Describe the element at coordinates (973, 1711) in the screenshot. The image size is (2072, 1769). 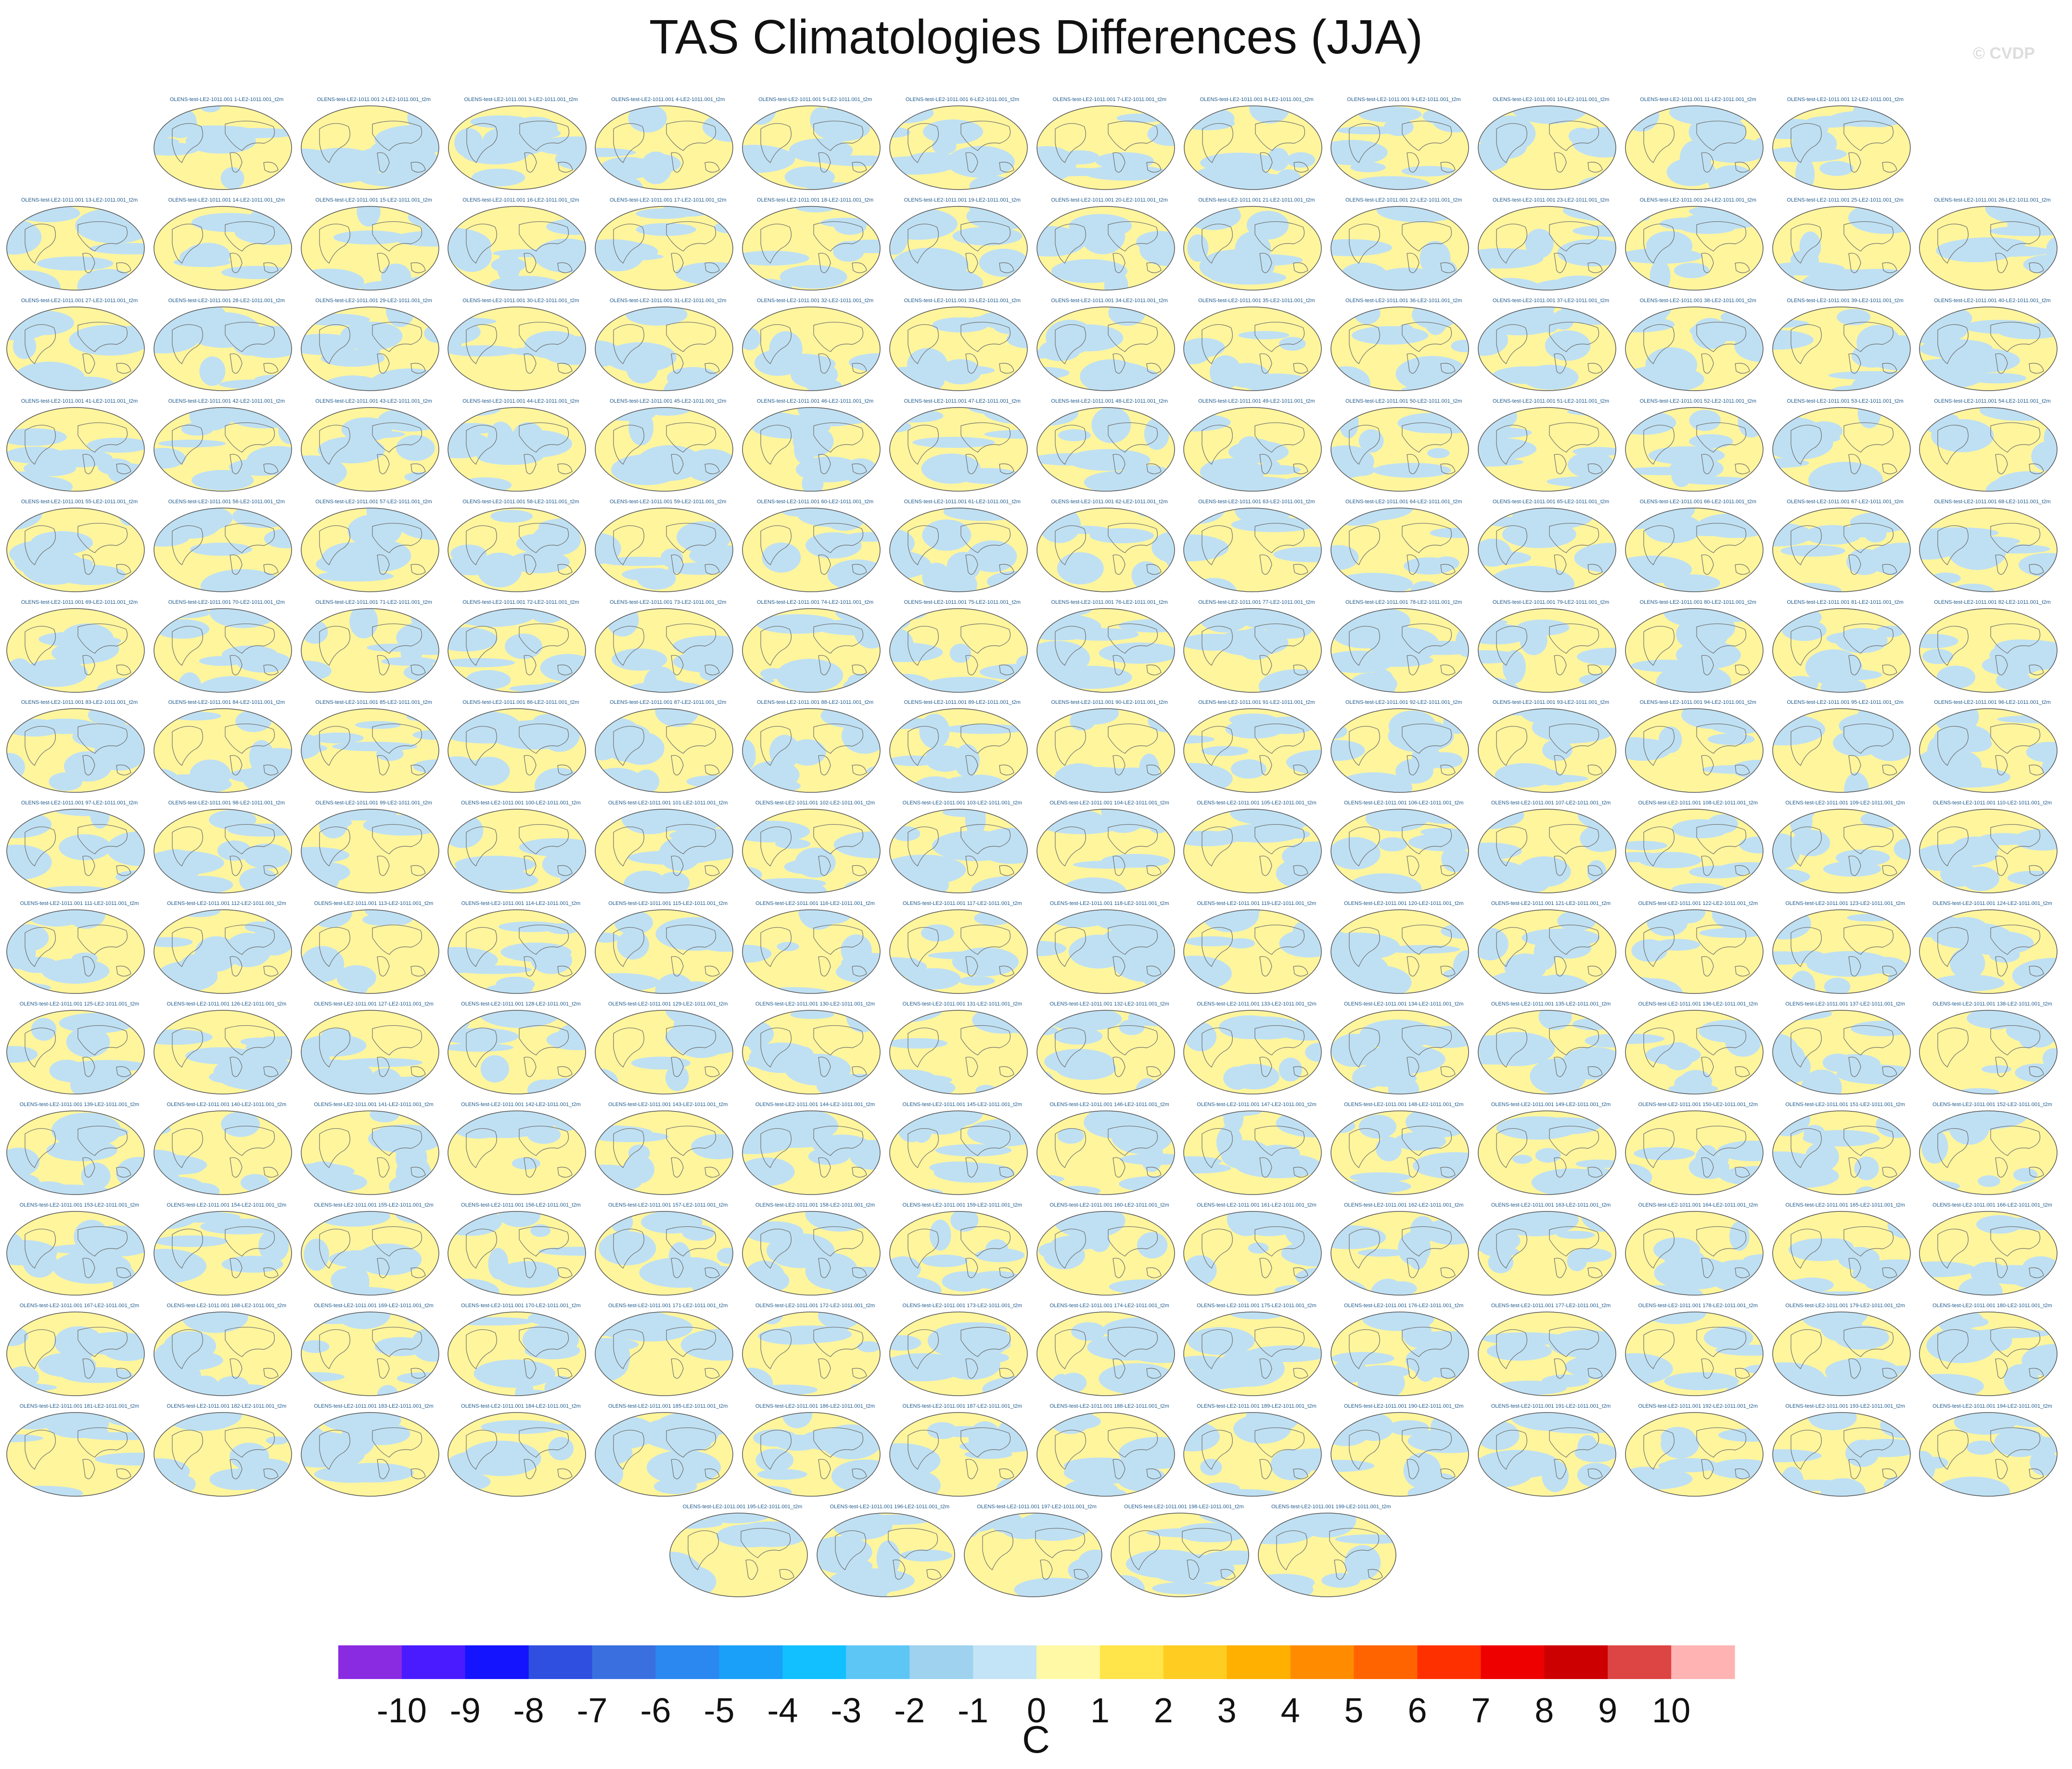
I see `colorbar-tick-label: -1` at that location.